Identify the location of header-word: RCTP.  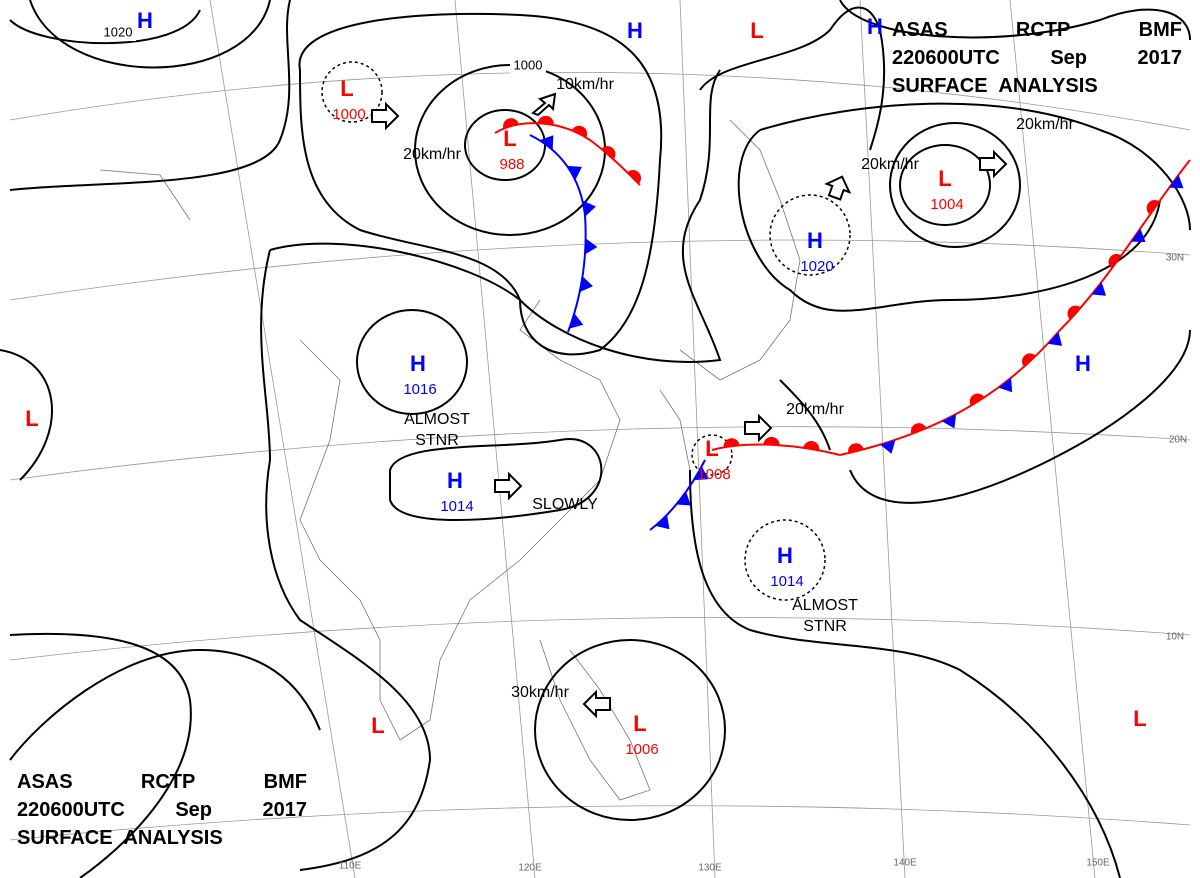
(168, 782).